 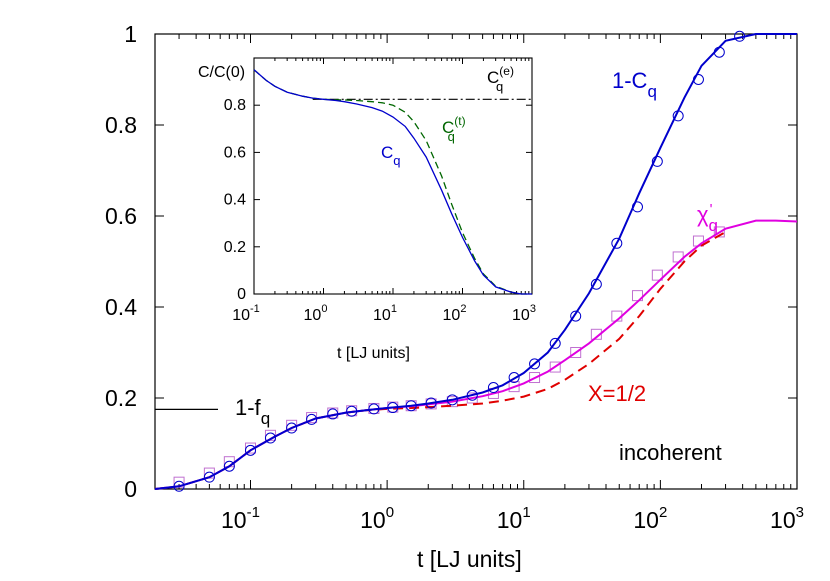 I want to click on y-tick-label: 1, so click(x=130, y=34).